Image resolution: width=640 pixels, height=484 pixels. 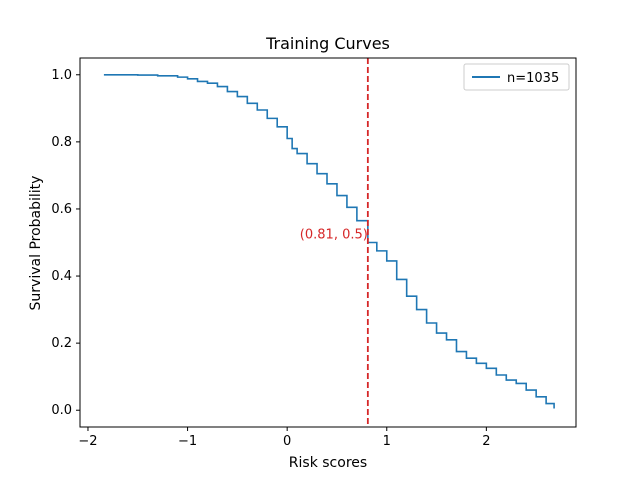 What do you see at coordinates (61, 209) in the screenshot?
I see `y-tick-label: 0.6` at bounding box center [61, 209].